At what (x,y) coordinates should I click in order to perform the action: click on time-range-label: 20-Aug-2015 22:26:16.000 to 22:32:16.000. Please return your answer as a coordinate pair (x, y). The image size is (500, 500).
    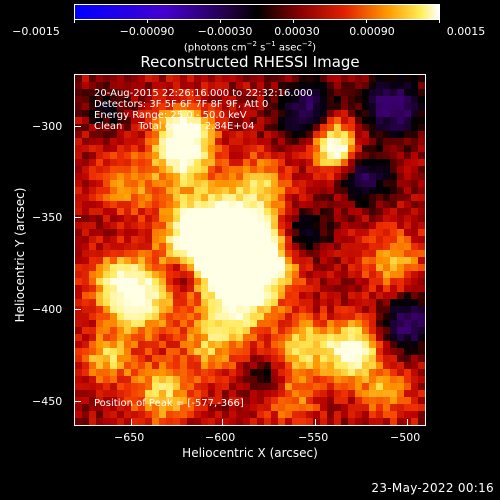
    Looking at the image, I should click on (203, 93).